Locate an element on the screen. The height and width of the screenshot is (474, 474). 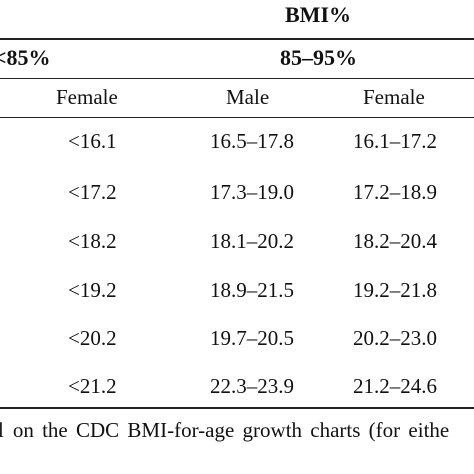
table-cell: 18.1–20.2 is located at coordinates (252, 241).